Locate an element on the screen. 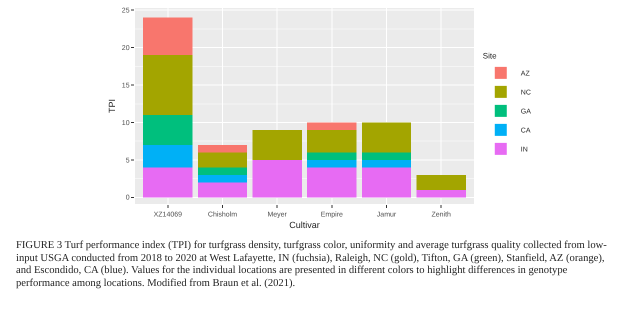 The height and width of the screenshot is (331, 624). caption: FIGURE 3 Turf performance index (TPI) for turfgrass density, turfgrass color, uniformity and average turfgrass quality collected from low-input USGA conducted from 2018 to 2020 at West Lafayette, IN (fuchsia), Raleigh, NC (gold), Tifton, GA (green), Stanfield, AZ (orange), and Escondido, CA (blue). Values for the individual locations are presented in different colors to highlight differences in genotype performance among locations. Modified from Braun et al. (2021). is located at coordinates (312, 265).